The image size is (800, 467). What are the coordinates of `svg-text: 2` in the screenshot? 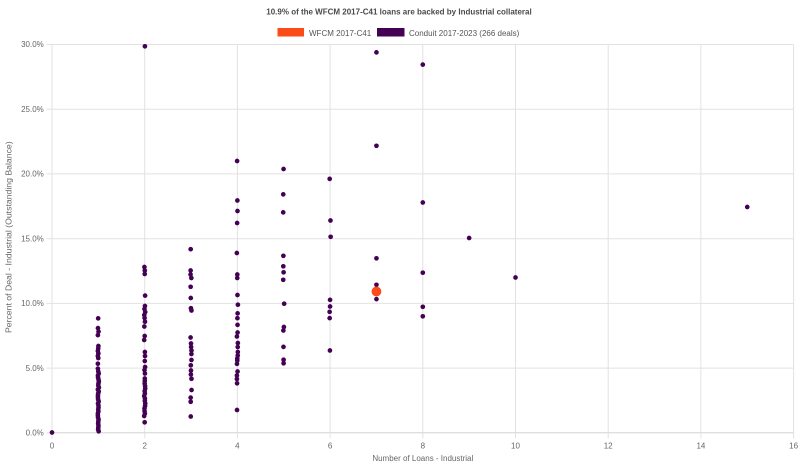 It's located at (144, 446).